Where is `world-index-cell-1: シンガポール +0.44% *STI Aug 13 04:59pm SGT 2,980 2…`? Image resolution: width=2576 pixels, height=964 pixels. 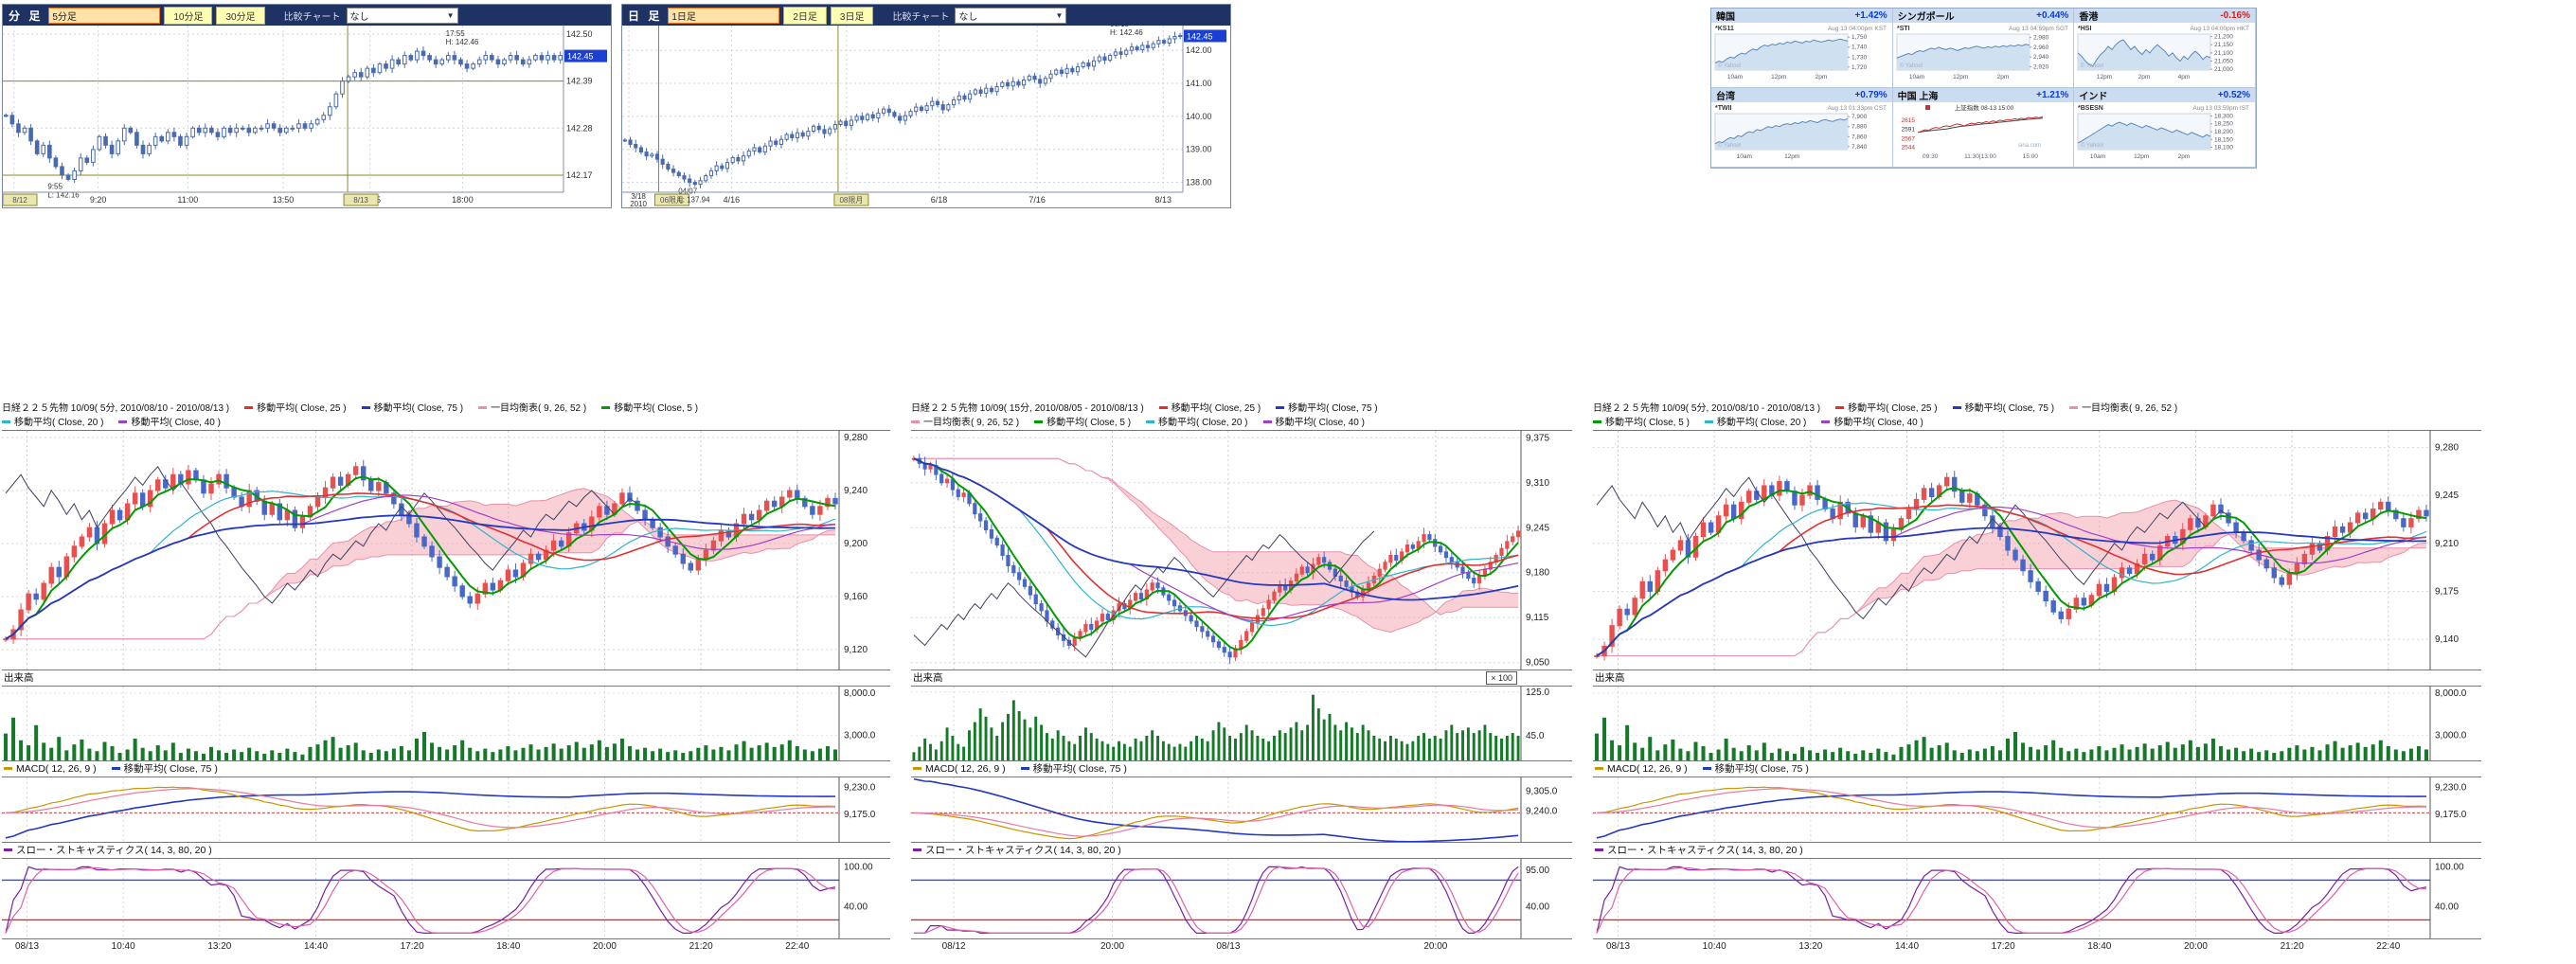 world-index-cell-1: シンガポール +0.44% *STI Aug 13 04:59pm SGT 2,980 2… is located at coordinates (1983, 48).